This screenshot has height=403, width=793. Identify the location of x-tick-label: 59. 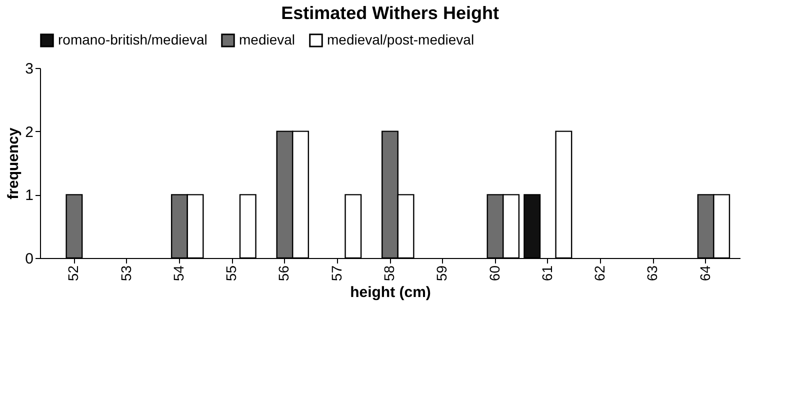
(442, 273).